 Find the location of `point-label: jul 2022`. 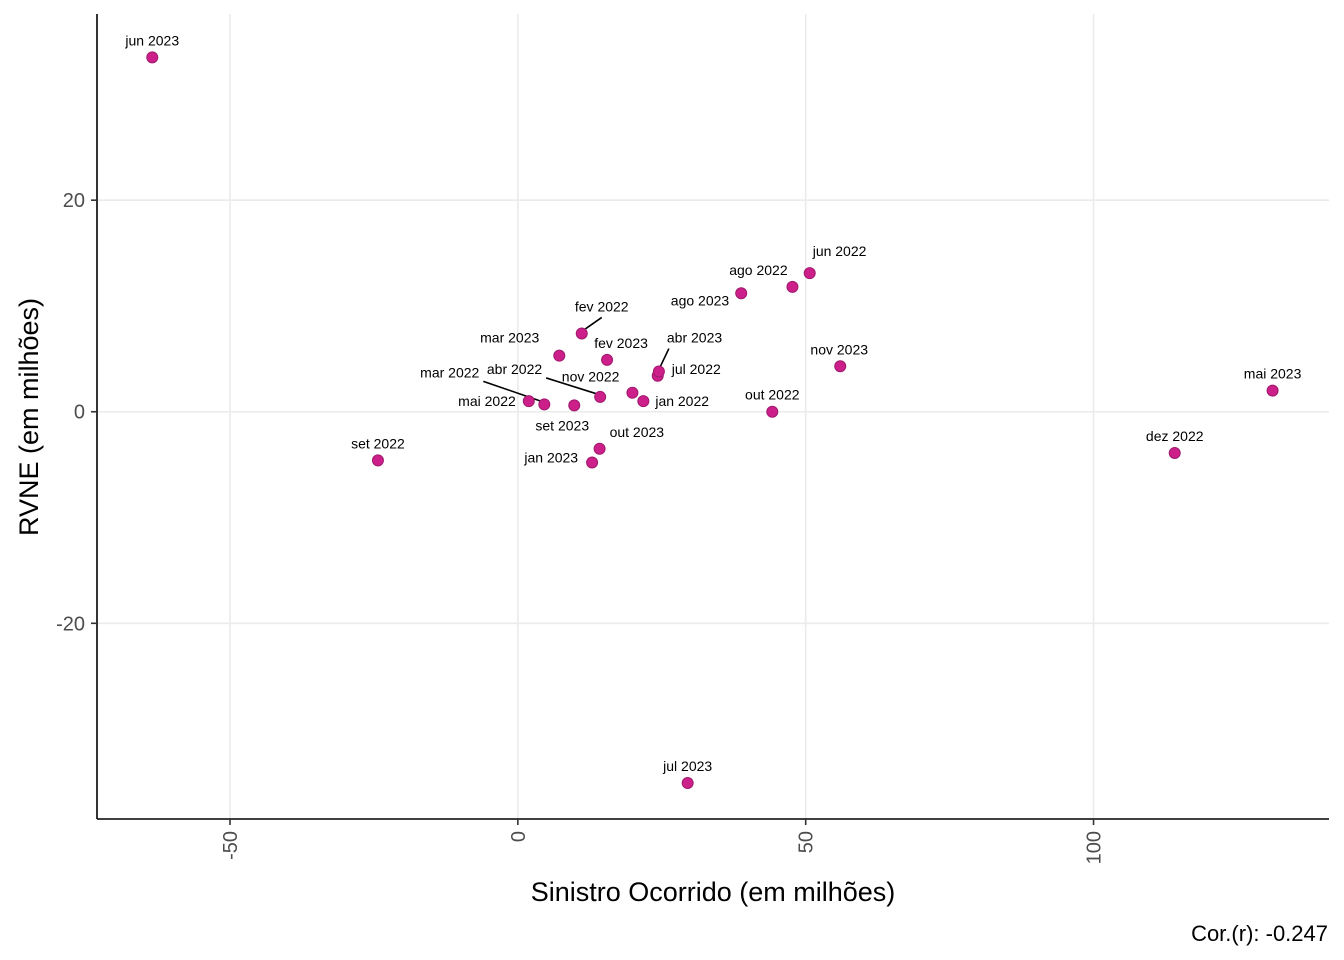

point-label: jul 2022 is located at coordinates (696, 369).